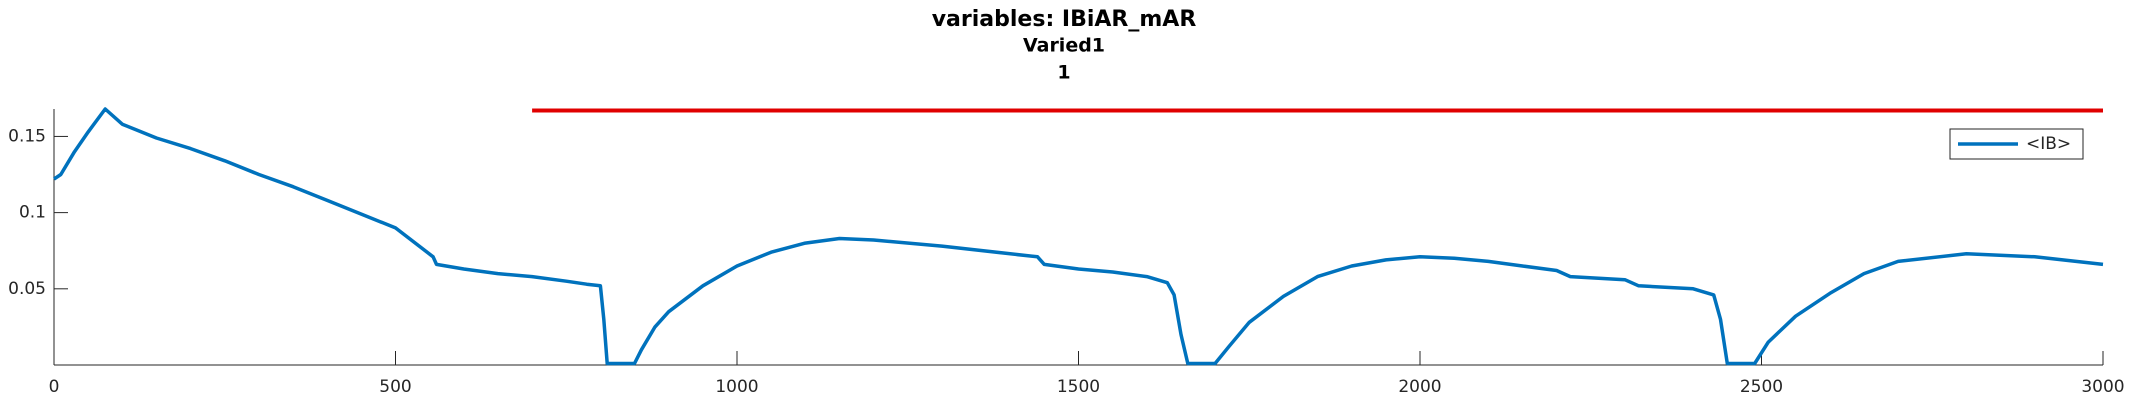 Image resolution: width=2133 pixels, height=400 pixels. I want to click on y-tick-label: 0.05, so click(27, 289).